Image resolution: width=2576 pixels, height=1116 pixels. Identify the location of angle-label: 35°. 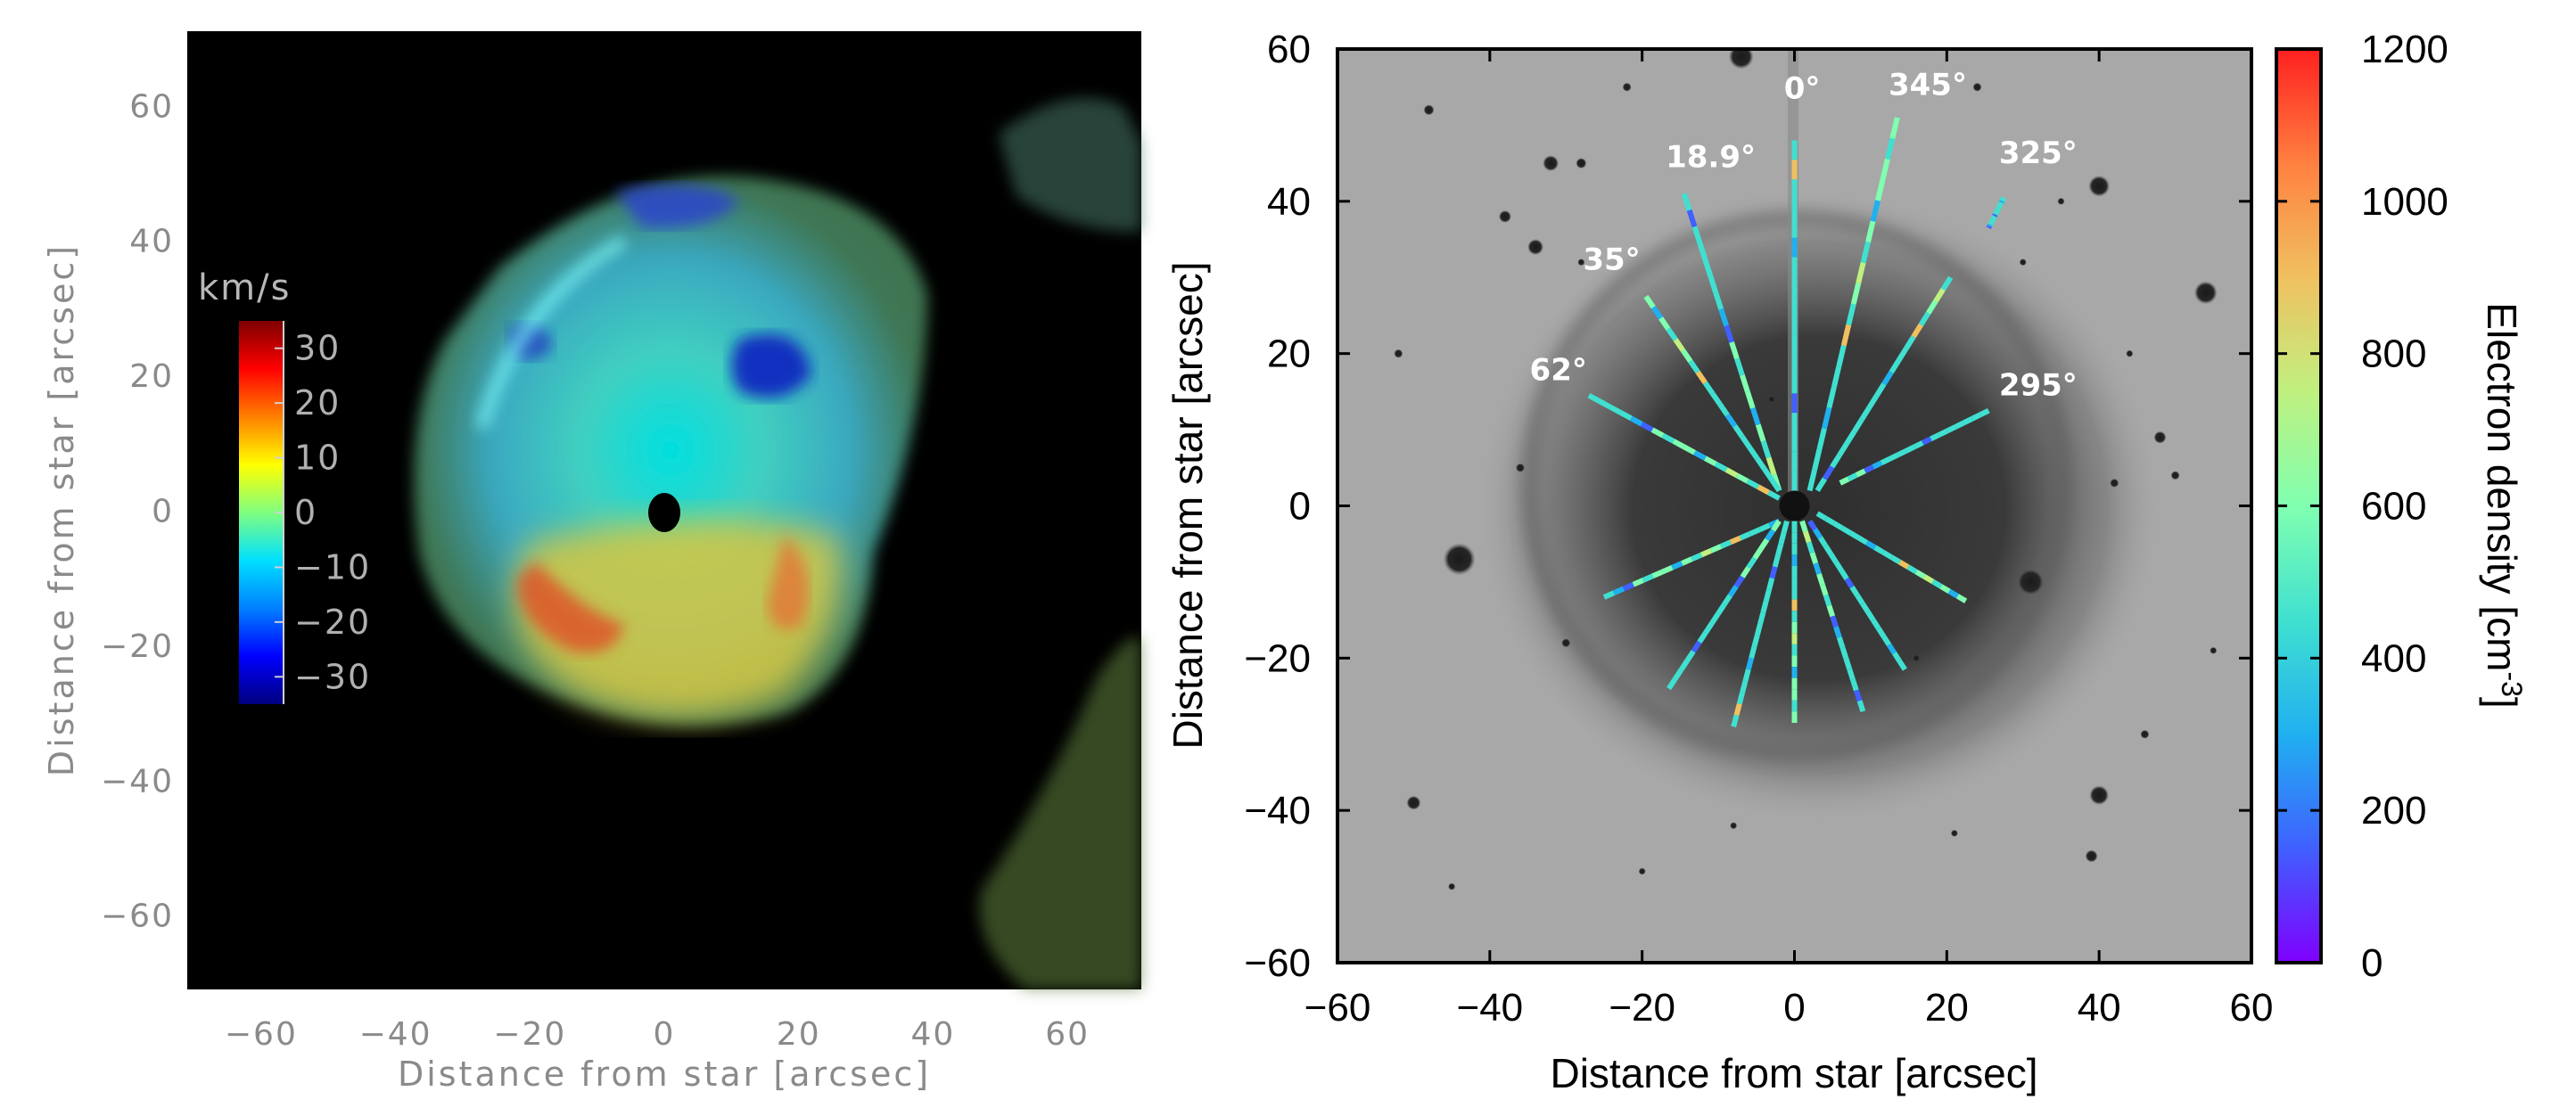
(1611, 260).